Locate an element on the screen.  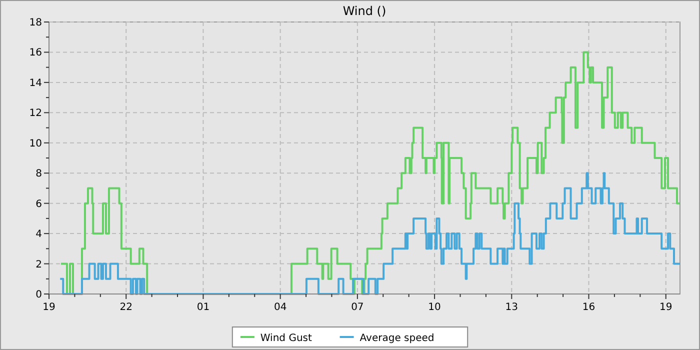
x-tick-label: 16 is located at coordinates (589, 307).